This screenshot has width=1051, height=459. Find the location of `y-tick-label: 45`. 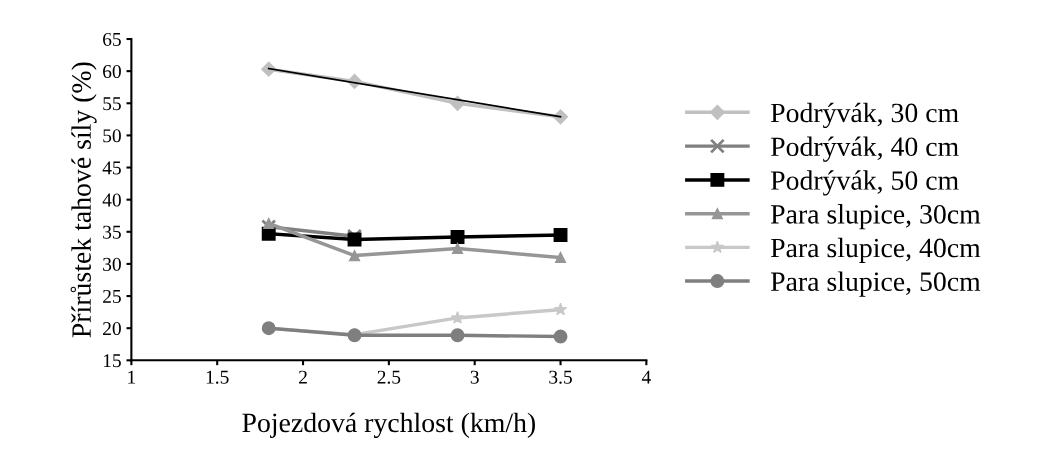

y-tick-label: 45 is located at coordinates (111, 168).